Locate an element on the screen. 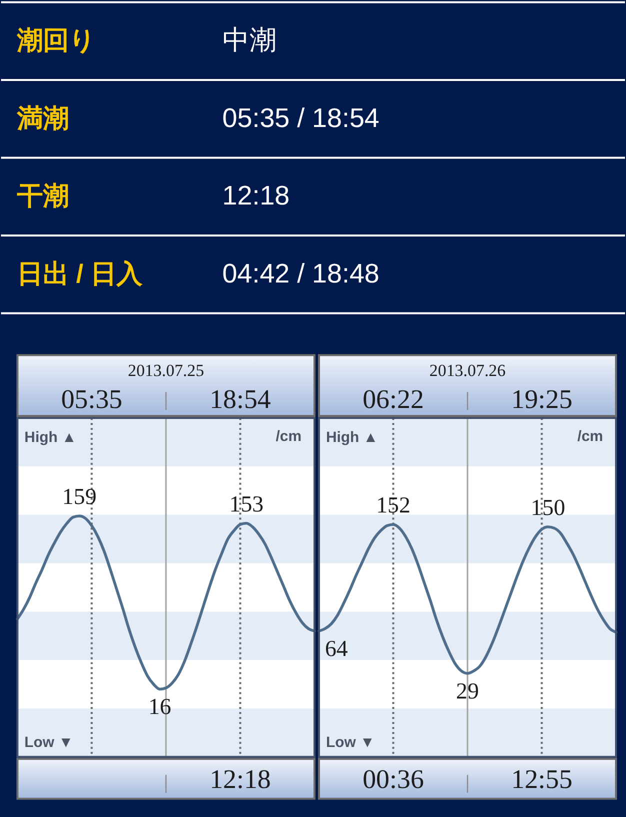 The height and width of the screenshot is (817, 626). data-label: 64 is located at coordinates (336, 648).